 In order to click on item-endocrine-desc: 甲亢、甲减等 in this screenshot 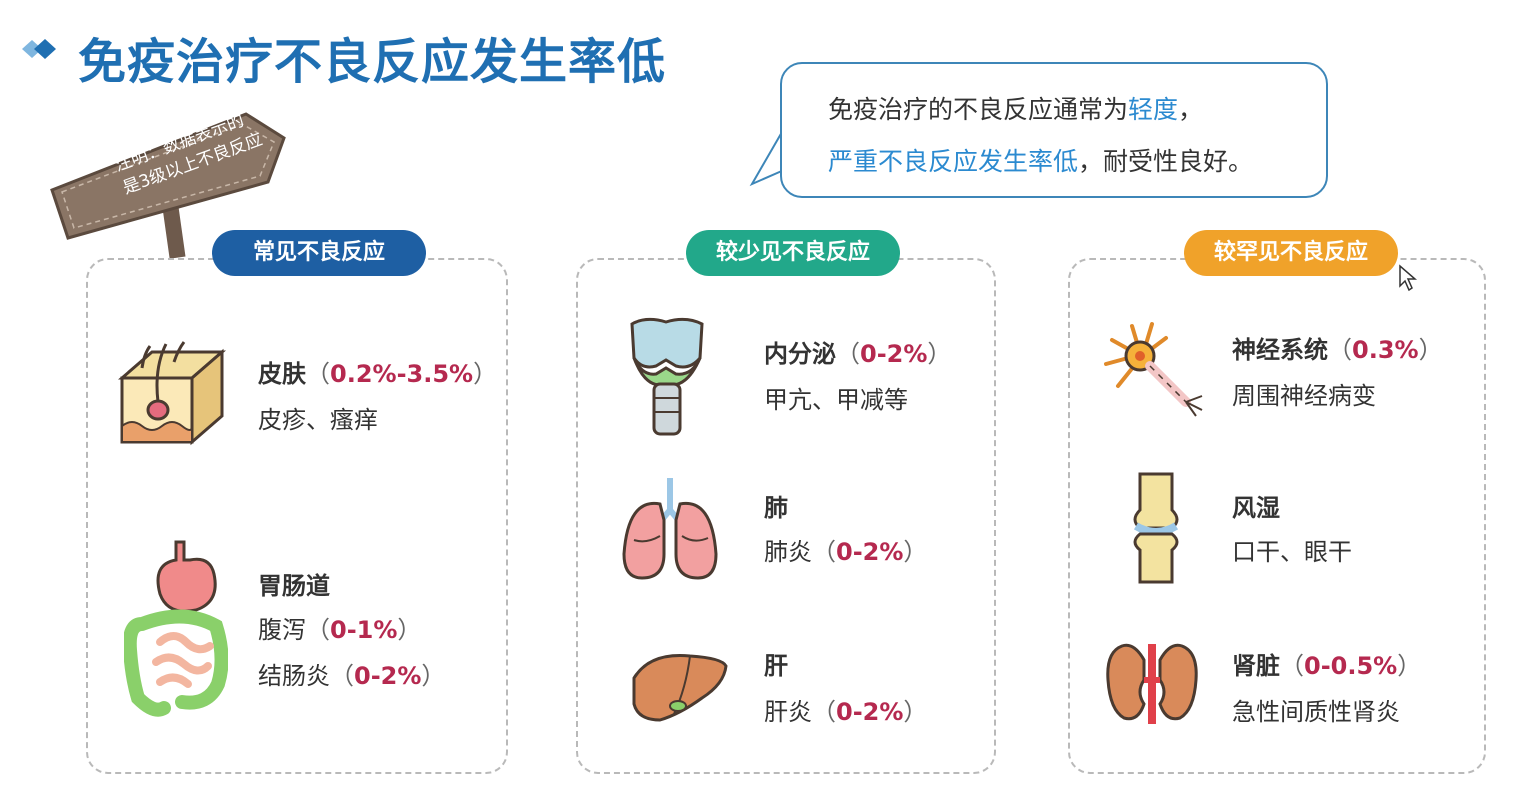, I will do `click(836, 400)`.